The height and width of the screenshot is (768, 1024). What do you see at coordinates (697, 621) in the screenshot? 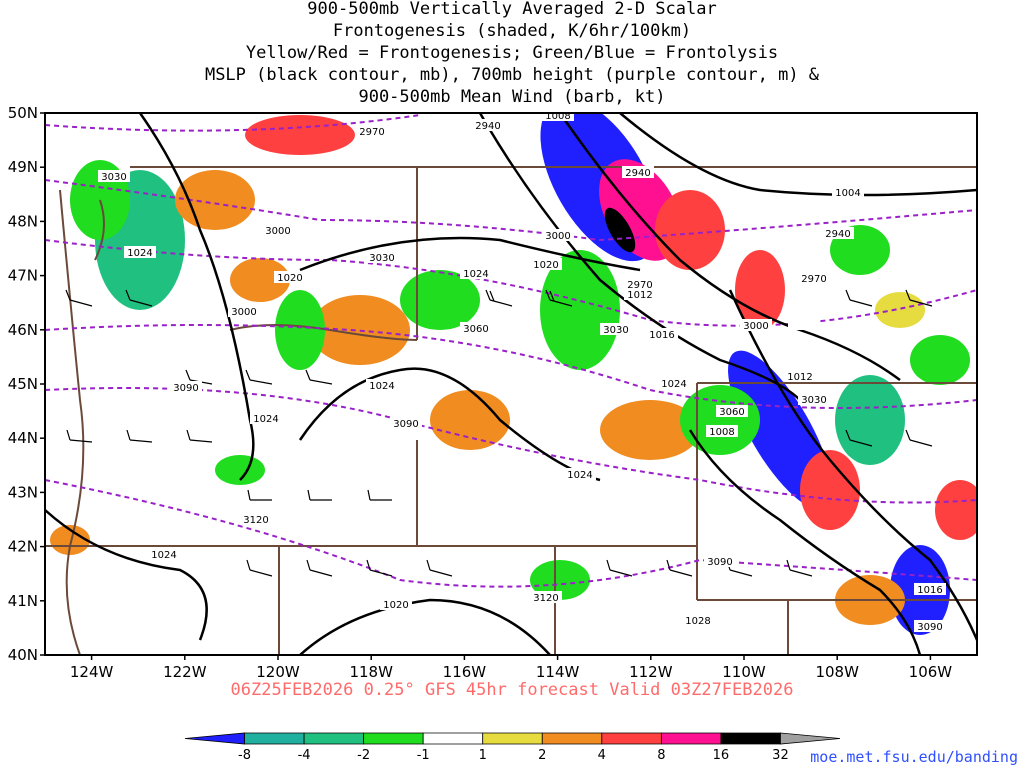
I see `mslp-label: 1028` at bounding box center [697, 621].